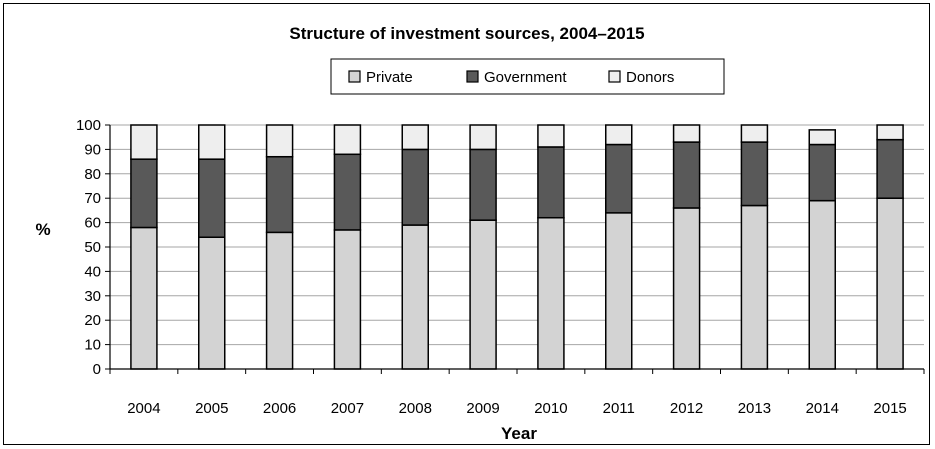 Image resolution: width=935 pixels, height=449 pixels. Describe the element at coordinates (551, 136) in the screenshot. I see `bar-segment-donors-2010` at that location.